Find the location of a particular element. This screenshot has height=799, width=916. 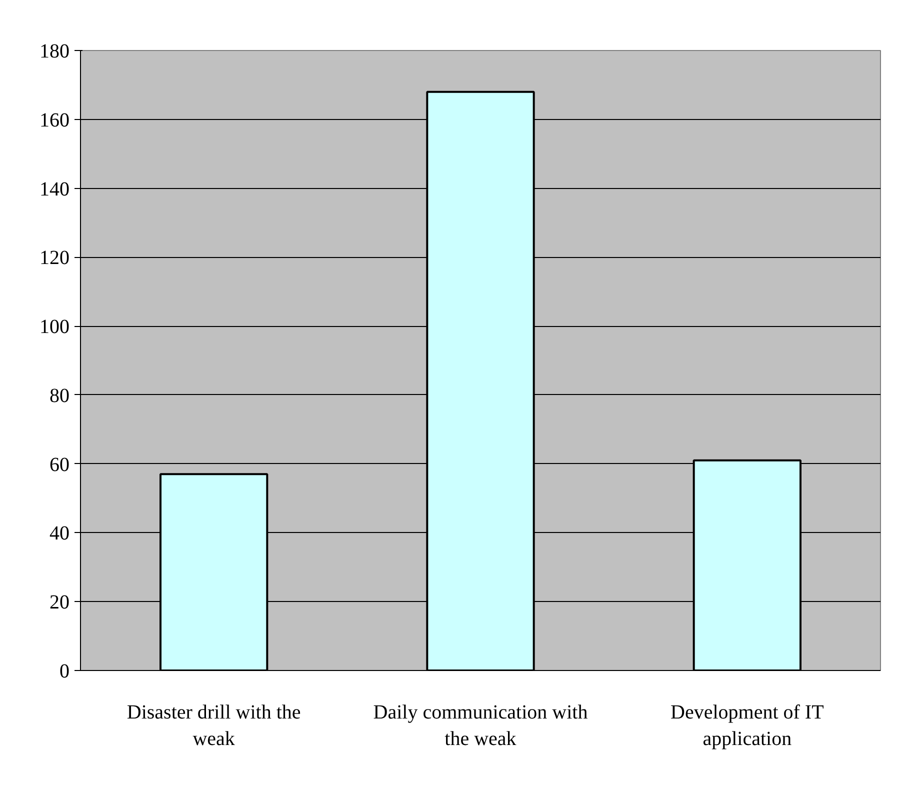

x-tick-label: Daily communication with the weak is located at coordinates (480, 726).